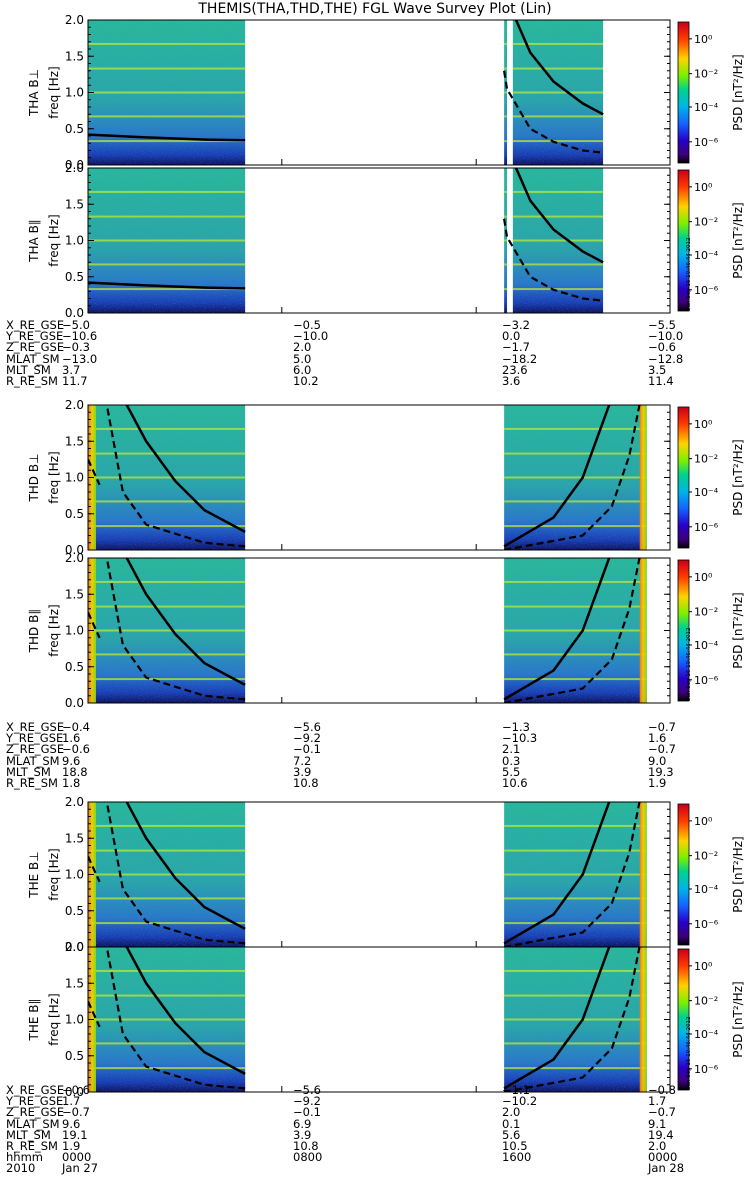 The image size is (750, 1200). Describe the element at coordinates (657, 369) in the screenshot. I see `ephemeris-value: 3.5` at that location.